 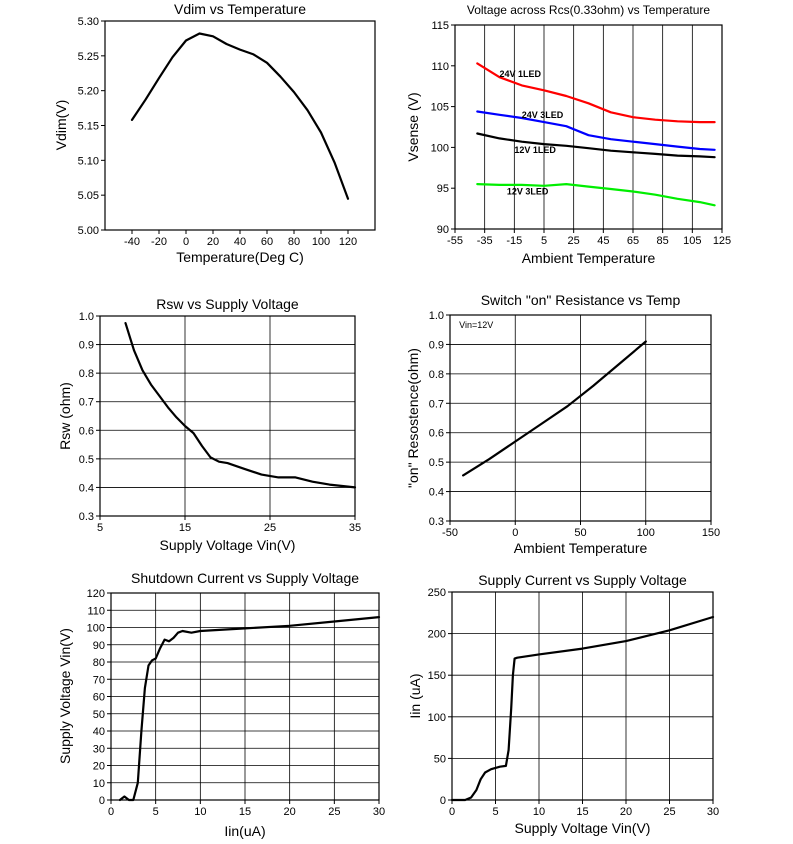 I want to click on series-line-vdim, so click(x=240, y=116).